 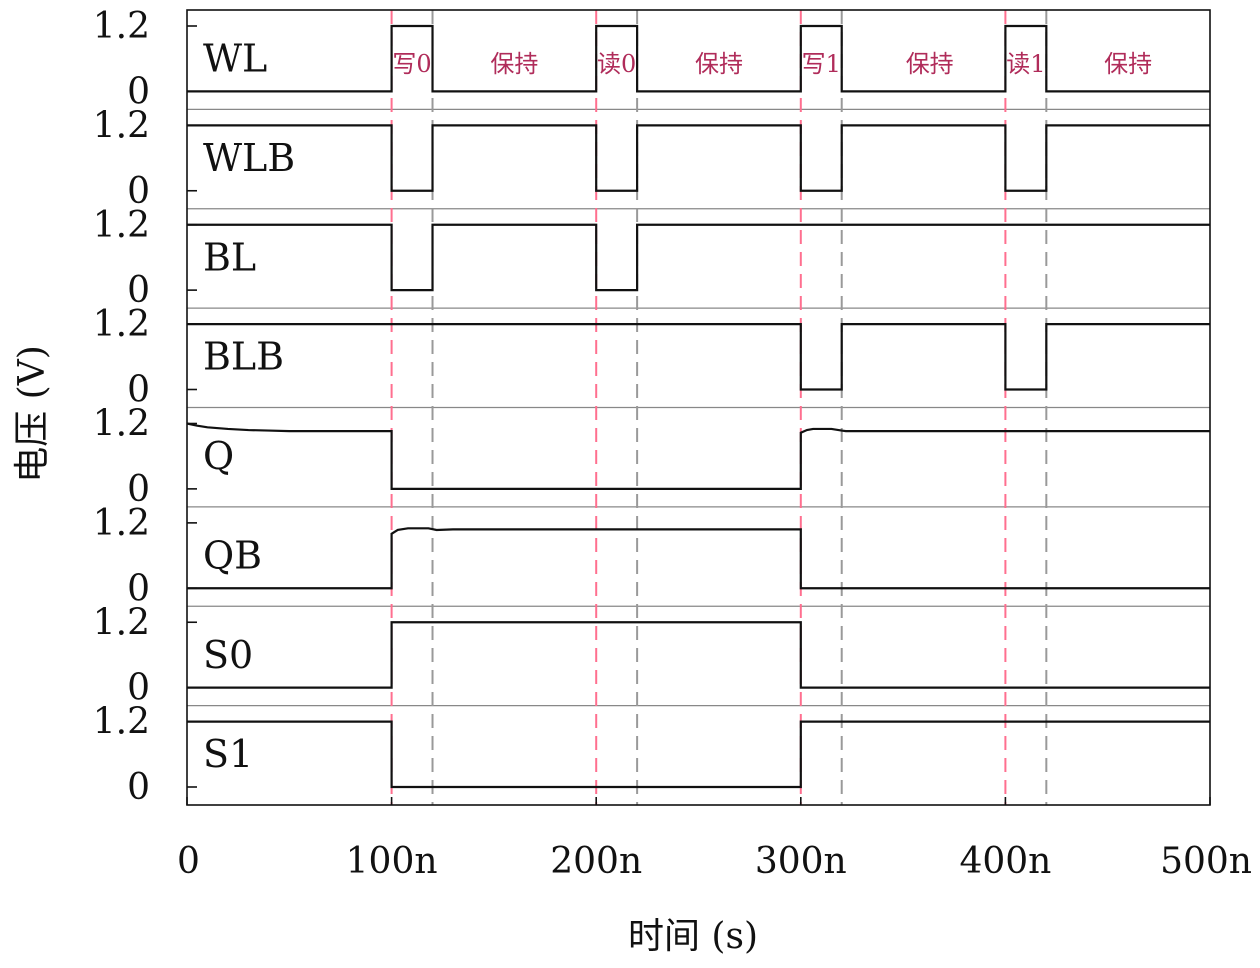 I want to click on phase-labels: 写0 保持 读0 保持 写1 保持 读1 保持, so click(x=772, y=64).